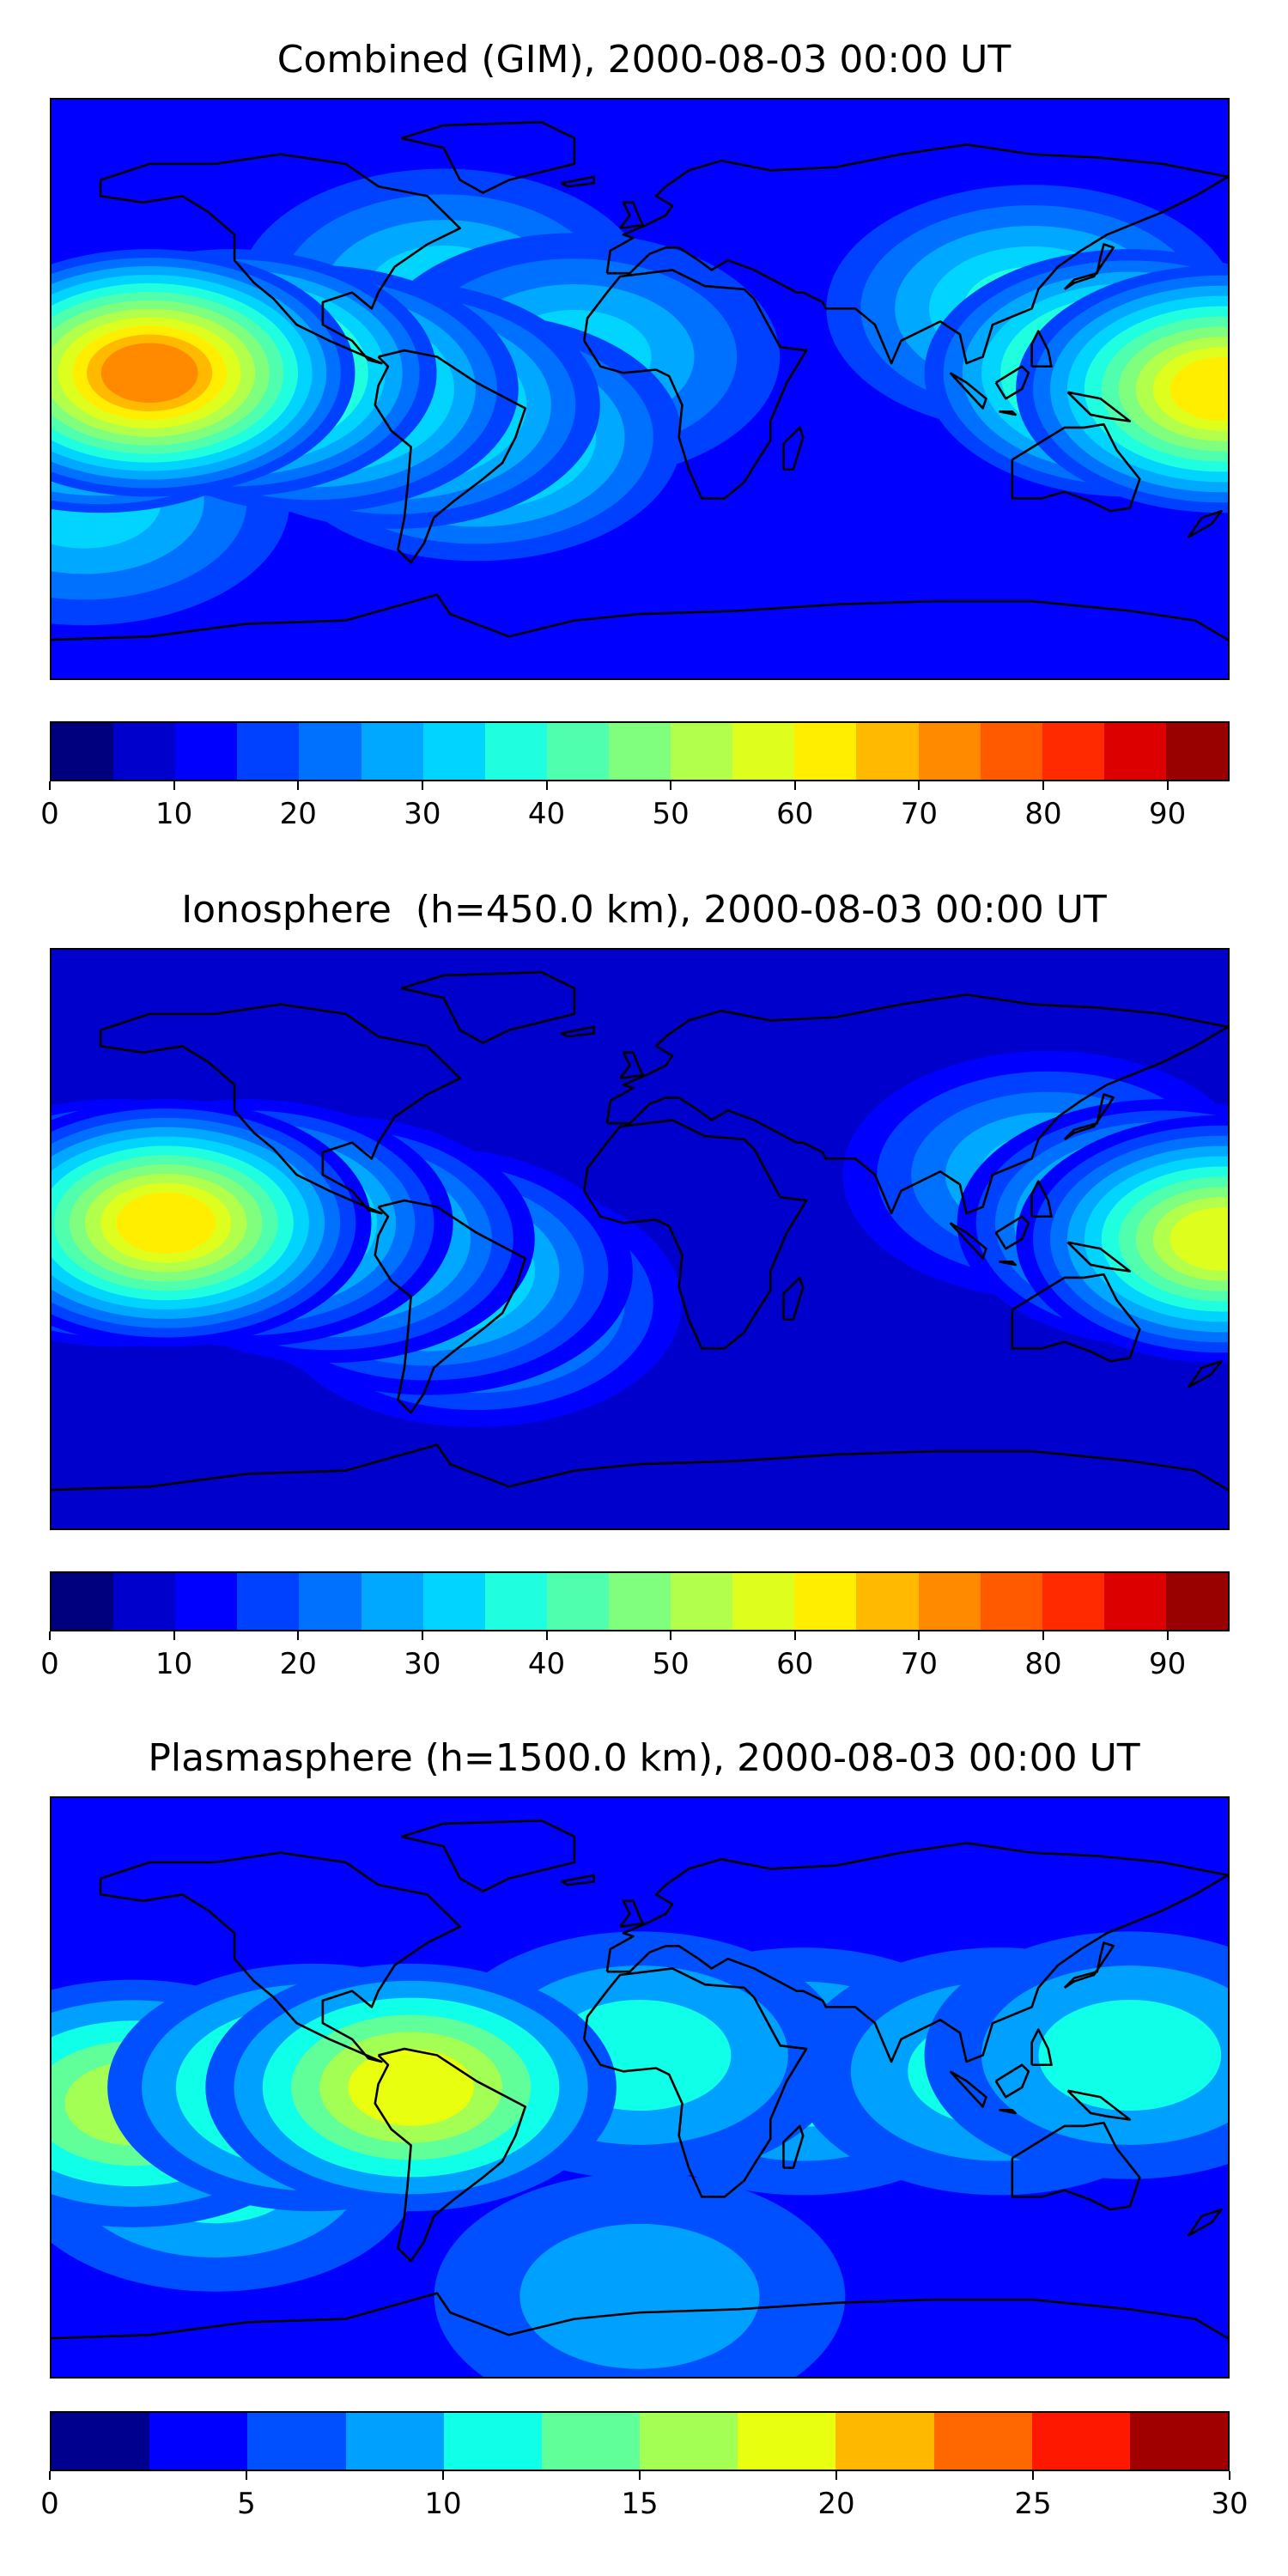 The image size is (1288, 2576). What do you see at coordinates (644, 60) in the screenshot?
I see `chart-title: Combined (GIM), 2000-08-03 00:00 UT` at bounding box center [644, 60].